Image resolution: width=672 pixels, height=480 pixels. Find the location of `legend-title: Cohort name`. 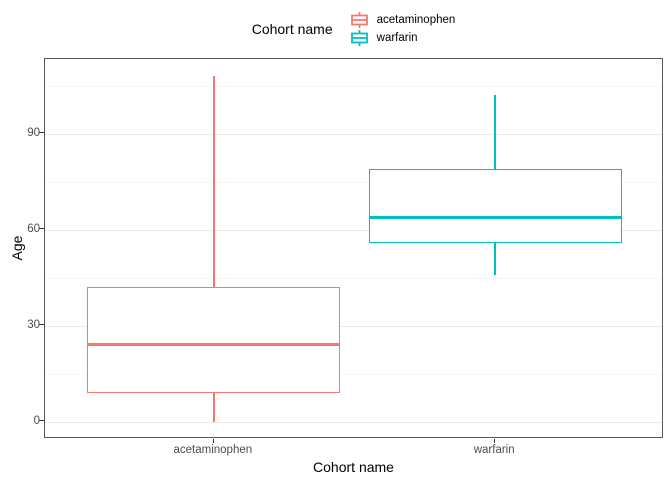

legend-title: Cohort name is located at coordinates (292, 29).